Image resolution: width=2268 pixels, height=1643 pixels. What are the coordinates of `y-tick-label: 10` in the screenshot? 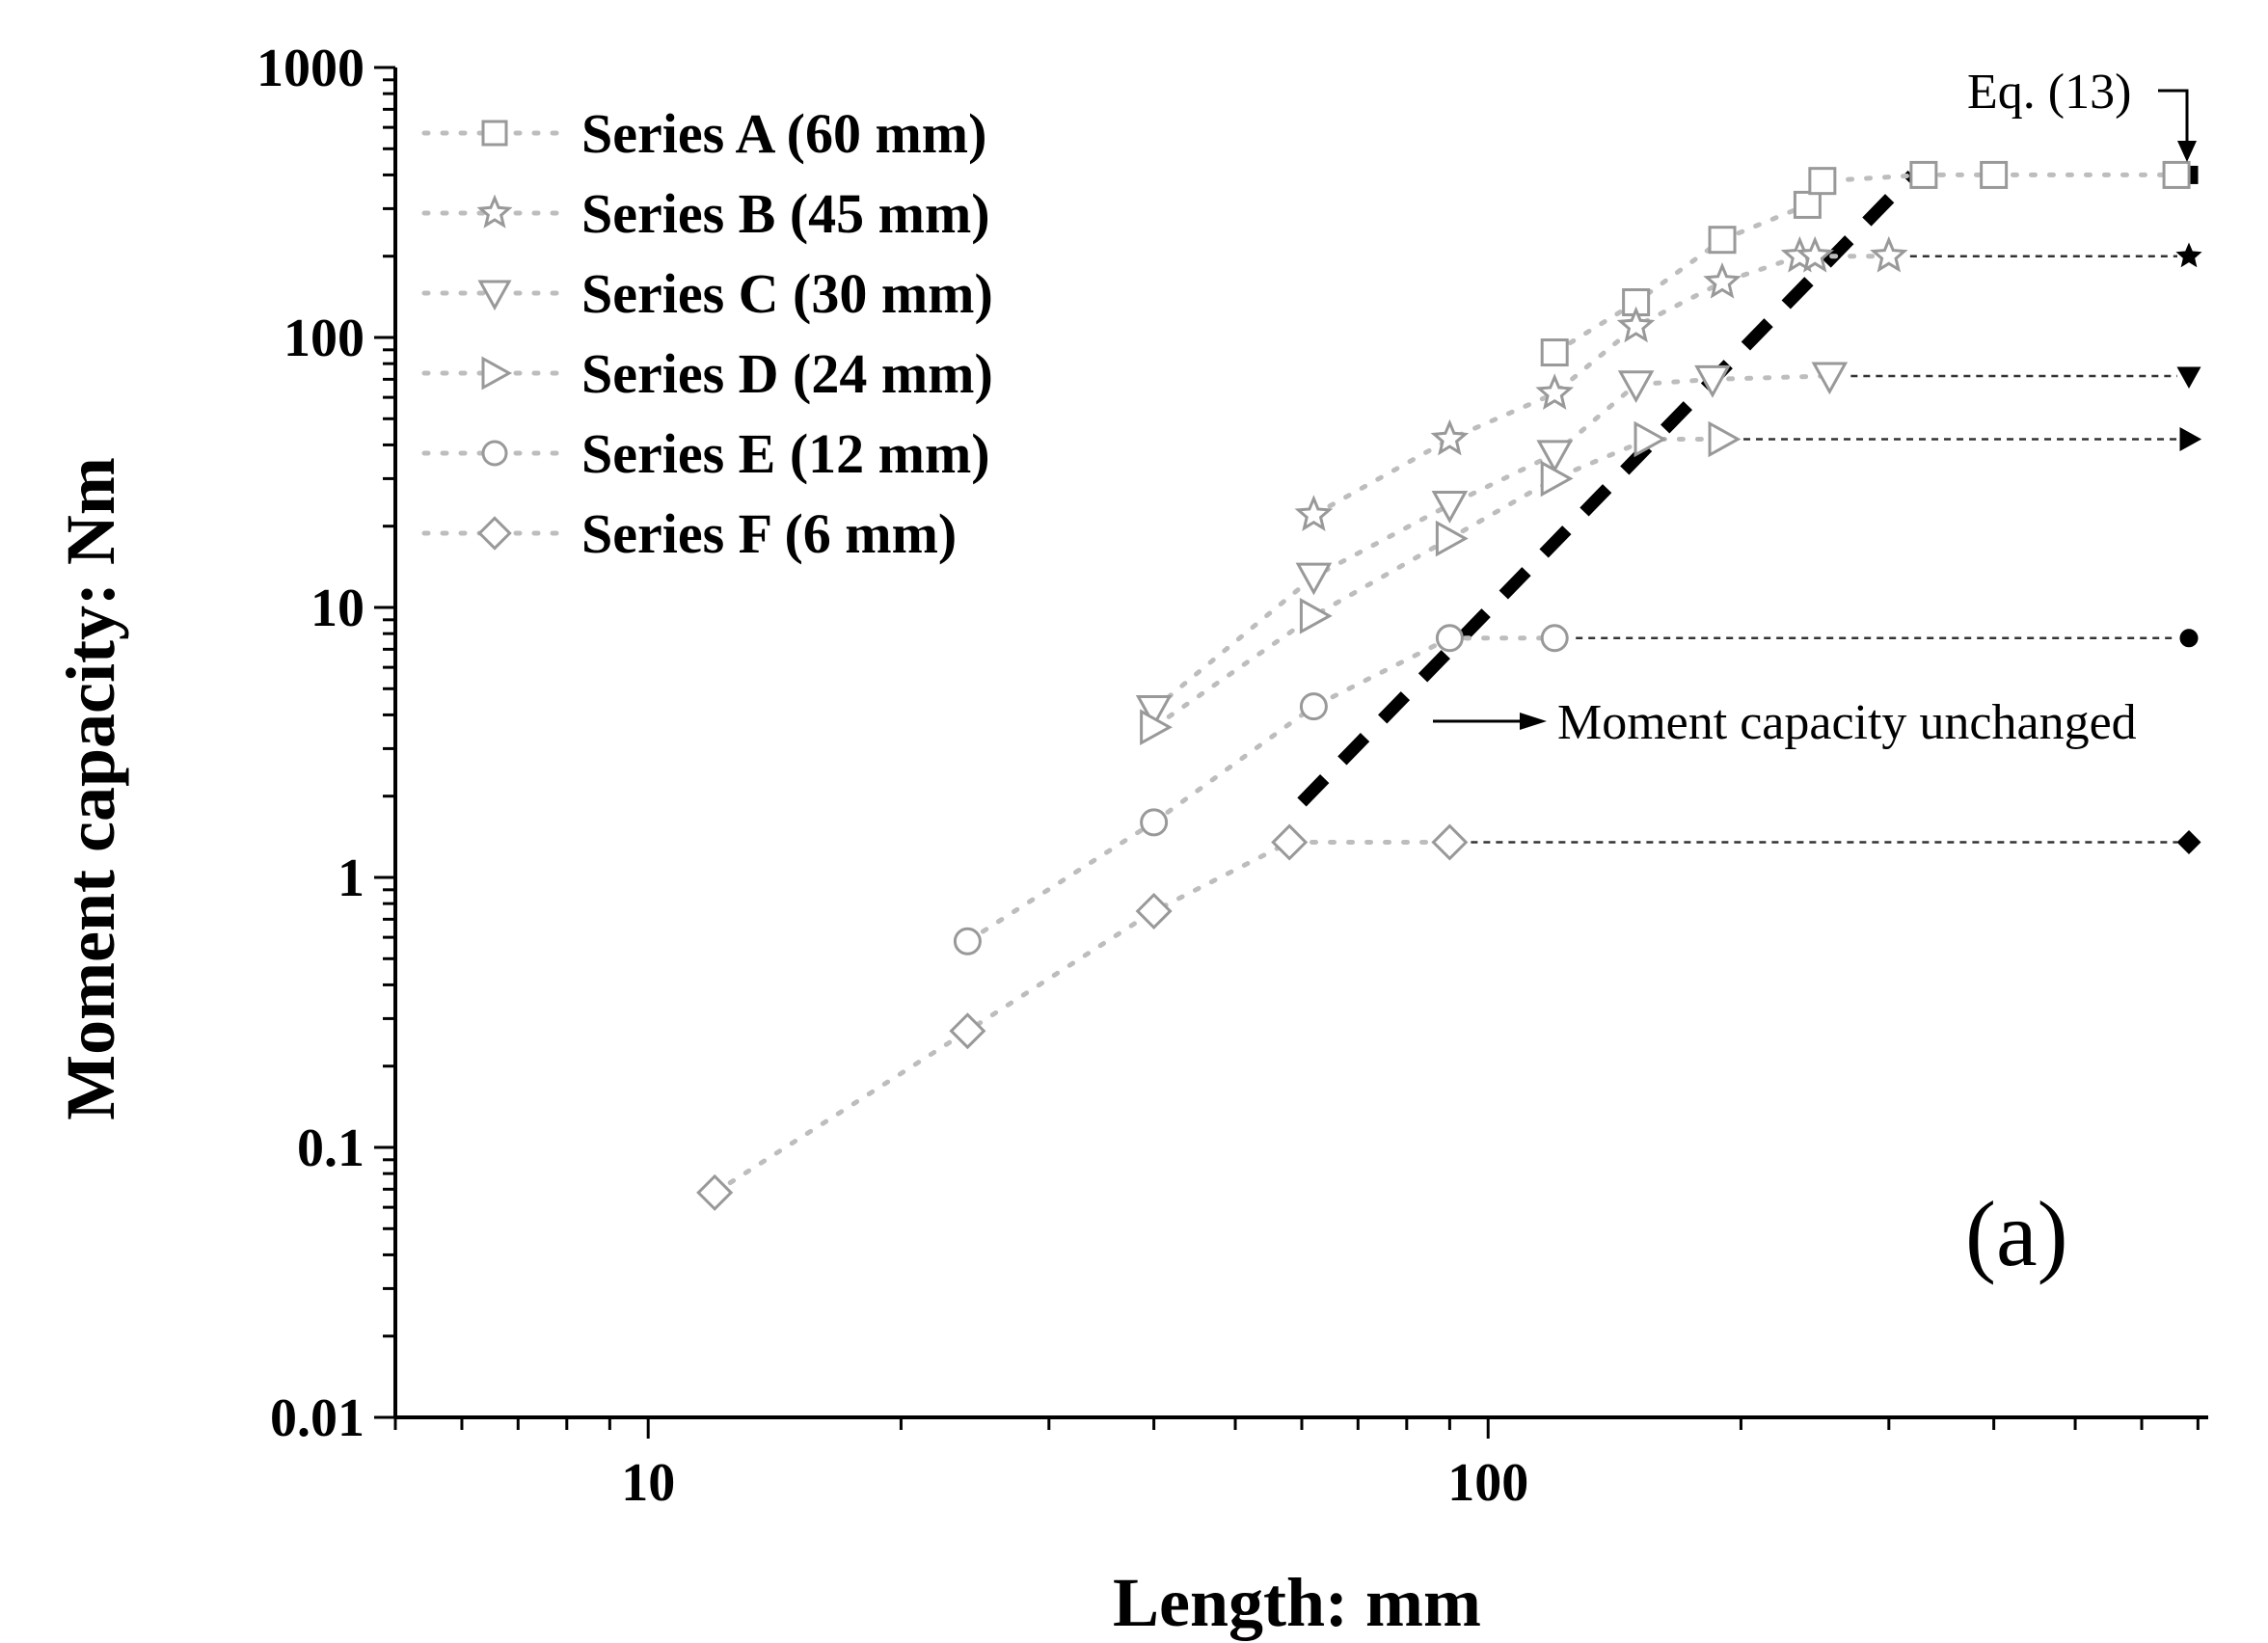 It's located at (337, 608).